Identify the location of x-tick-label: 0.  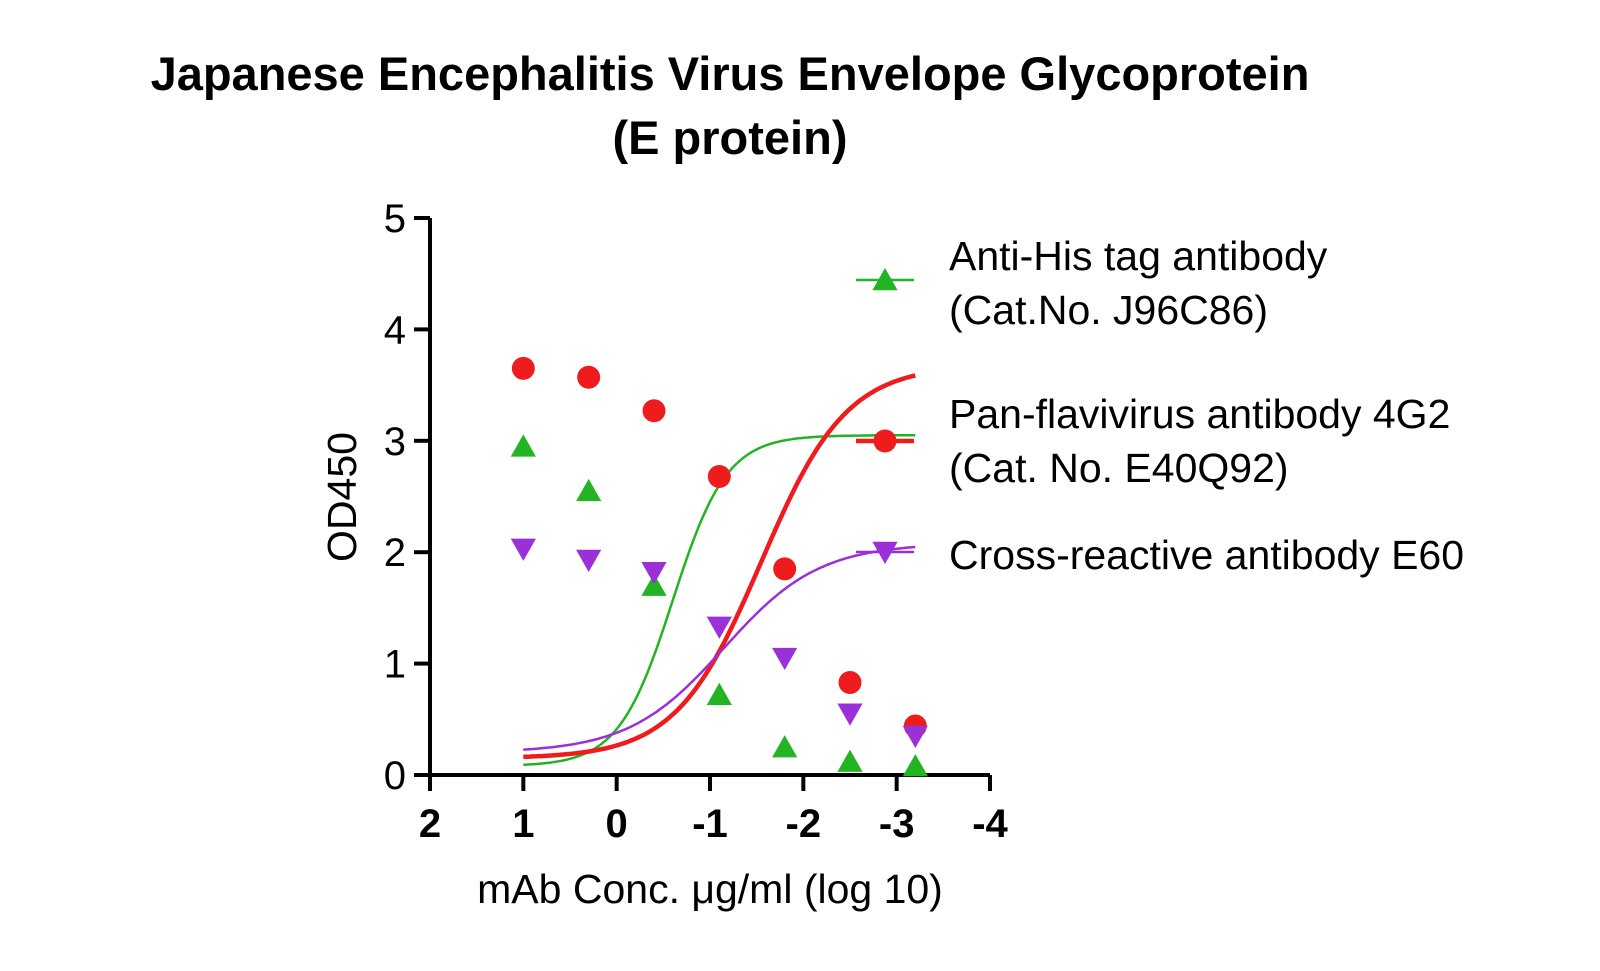
(617, 824).